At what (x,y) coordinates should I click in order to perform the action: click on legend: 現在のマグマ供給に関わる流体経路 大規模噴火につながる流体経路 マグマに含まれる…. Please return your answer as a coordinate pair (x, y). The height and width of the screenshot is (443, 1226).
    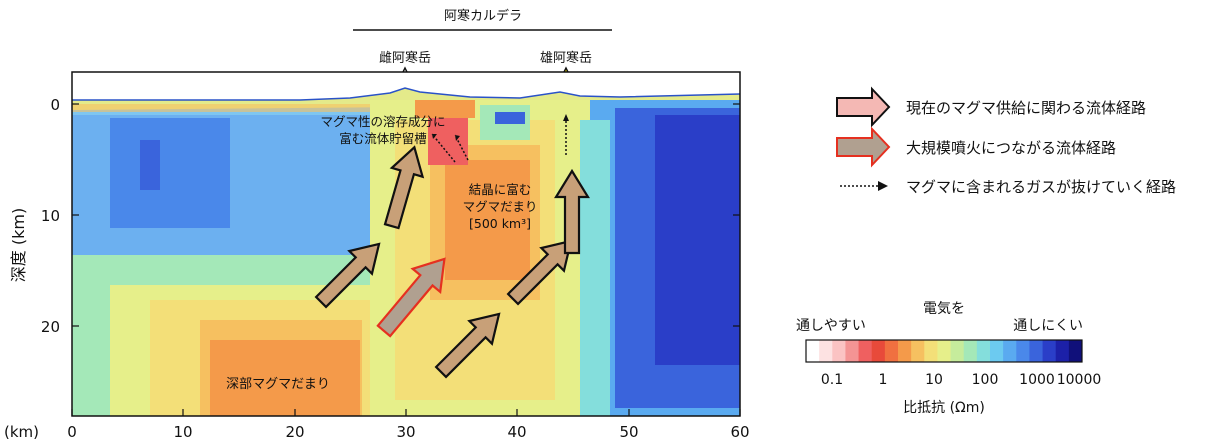
    Looking at the image, I should click on (1006, 141).